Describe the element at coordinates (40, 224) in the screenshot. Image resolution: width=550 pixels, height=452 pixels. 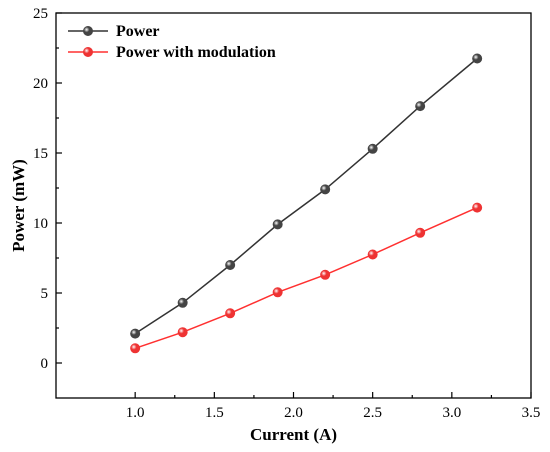
I see `y-tick-label: 10` at that location.